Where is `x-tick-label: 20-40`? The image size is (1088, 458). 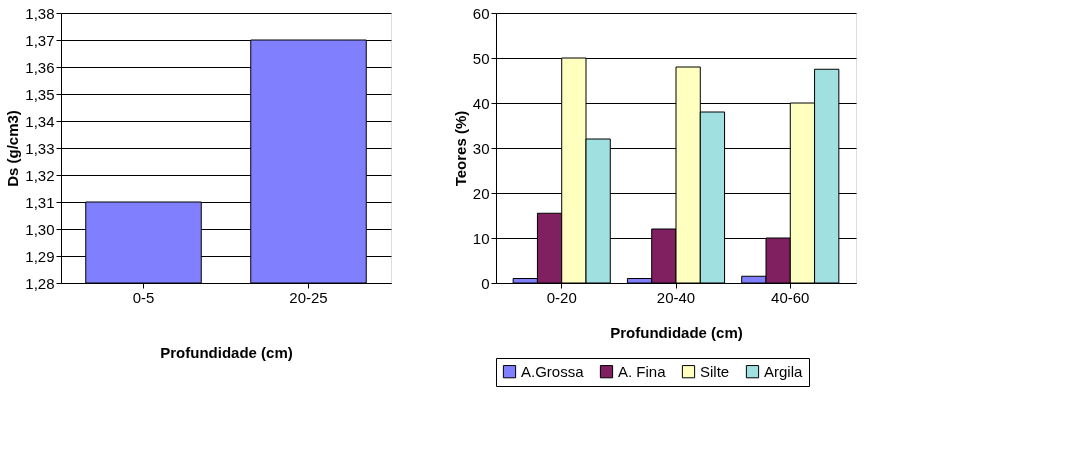 x-tick-label: 20-40 is located at coordinates (676, 297).